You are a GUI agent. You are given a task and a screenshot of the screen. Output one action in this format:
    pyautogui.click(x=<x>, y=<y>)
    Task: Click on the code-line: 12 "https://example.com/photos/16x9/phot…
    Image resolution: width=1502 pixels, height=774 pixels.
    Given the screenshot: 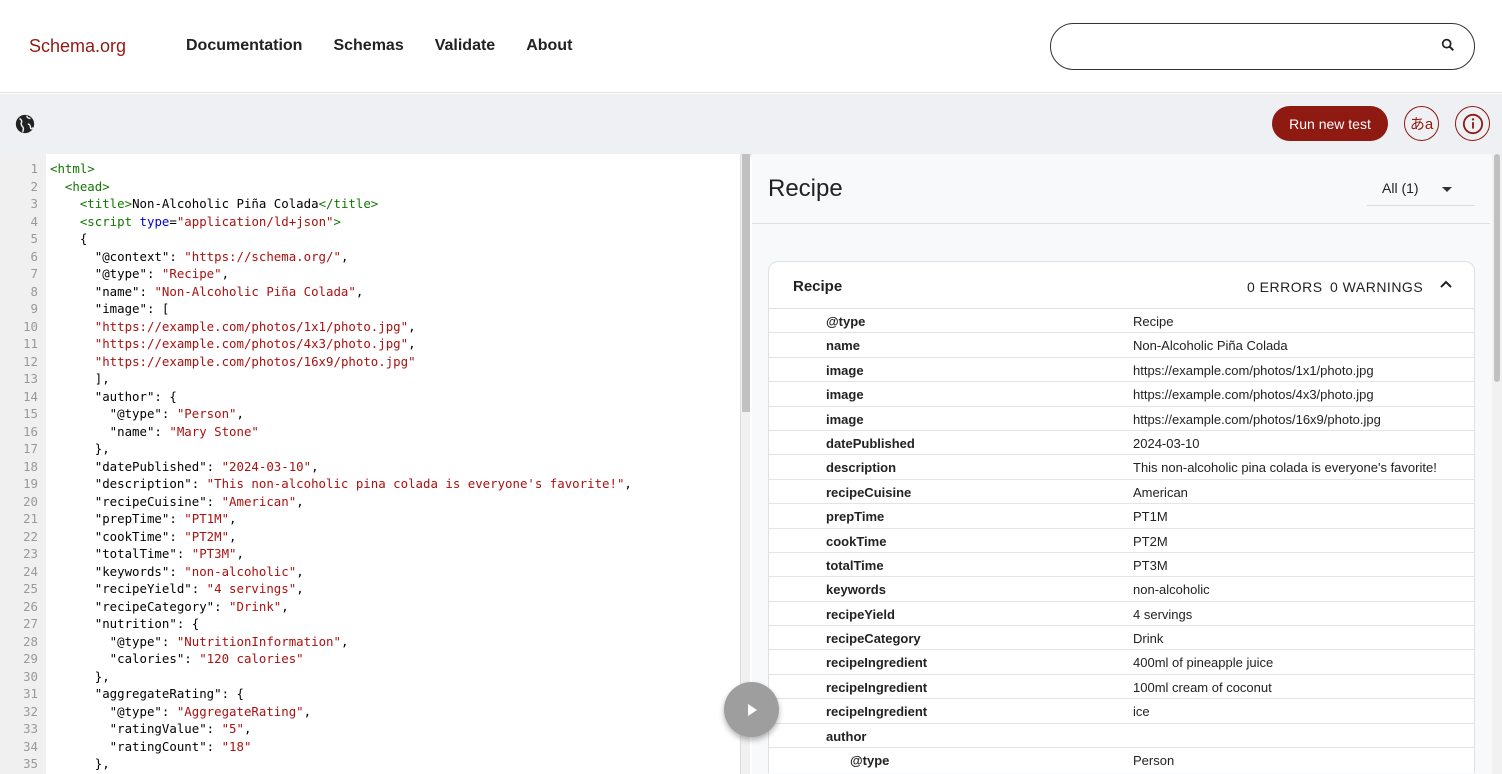 What is the action you would take?
    pyautogui.click(x=316, y=362)
    